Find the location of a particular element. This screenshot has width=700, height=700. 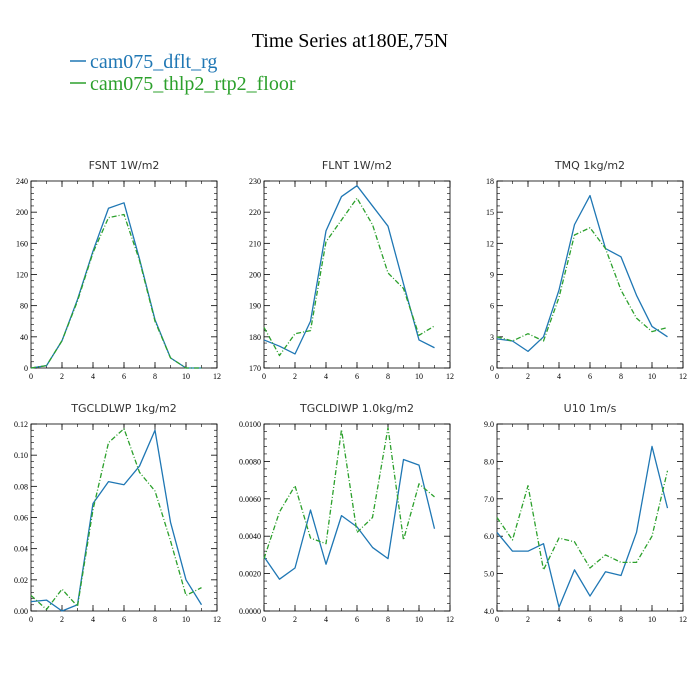

y-tick-label: 0.0100 is located at coordinates (250, 424).